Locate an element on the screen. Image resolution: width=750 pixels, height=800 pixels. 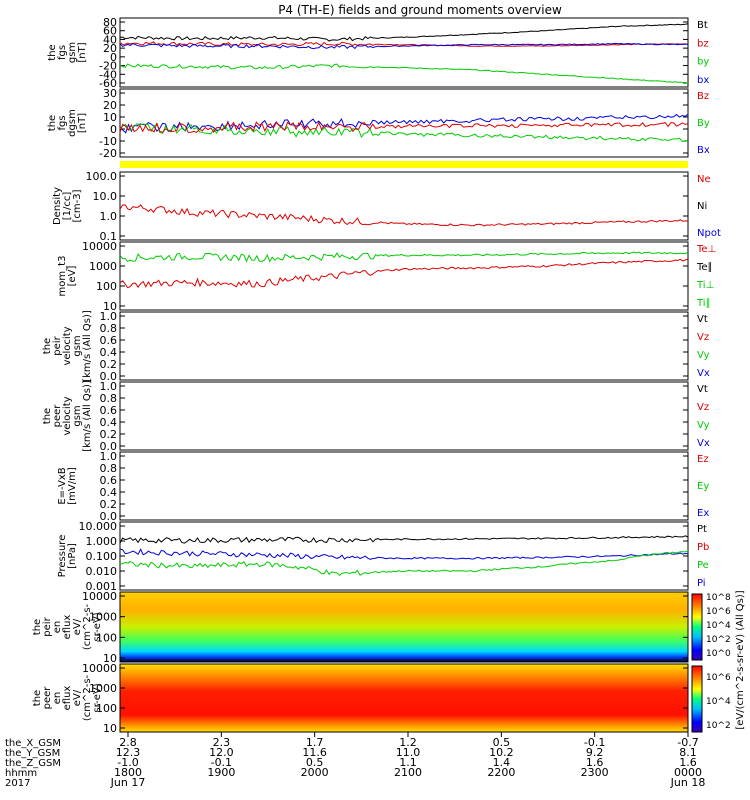
legend-Ti∥: Ti∥ is located at coordinates (703, 303).